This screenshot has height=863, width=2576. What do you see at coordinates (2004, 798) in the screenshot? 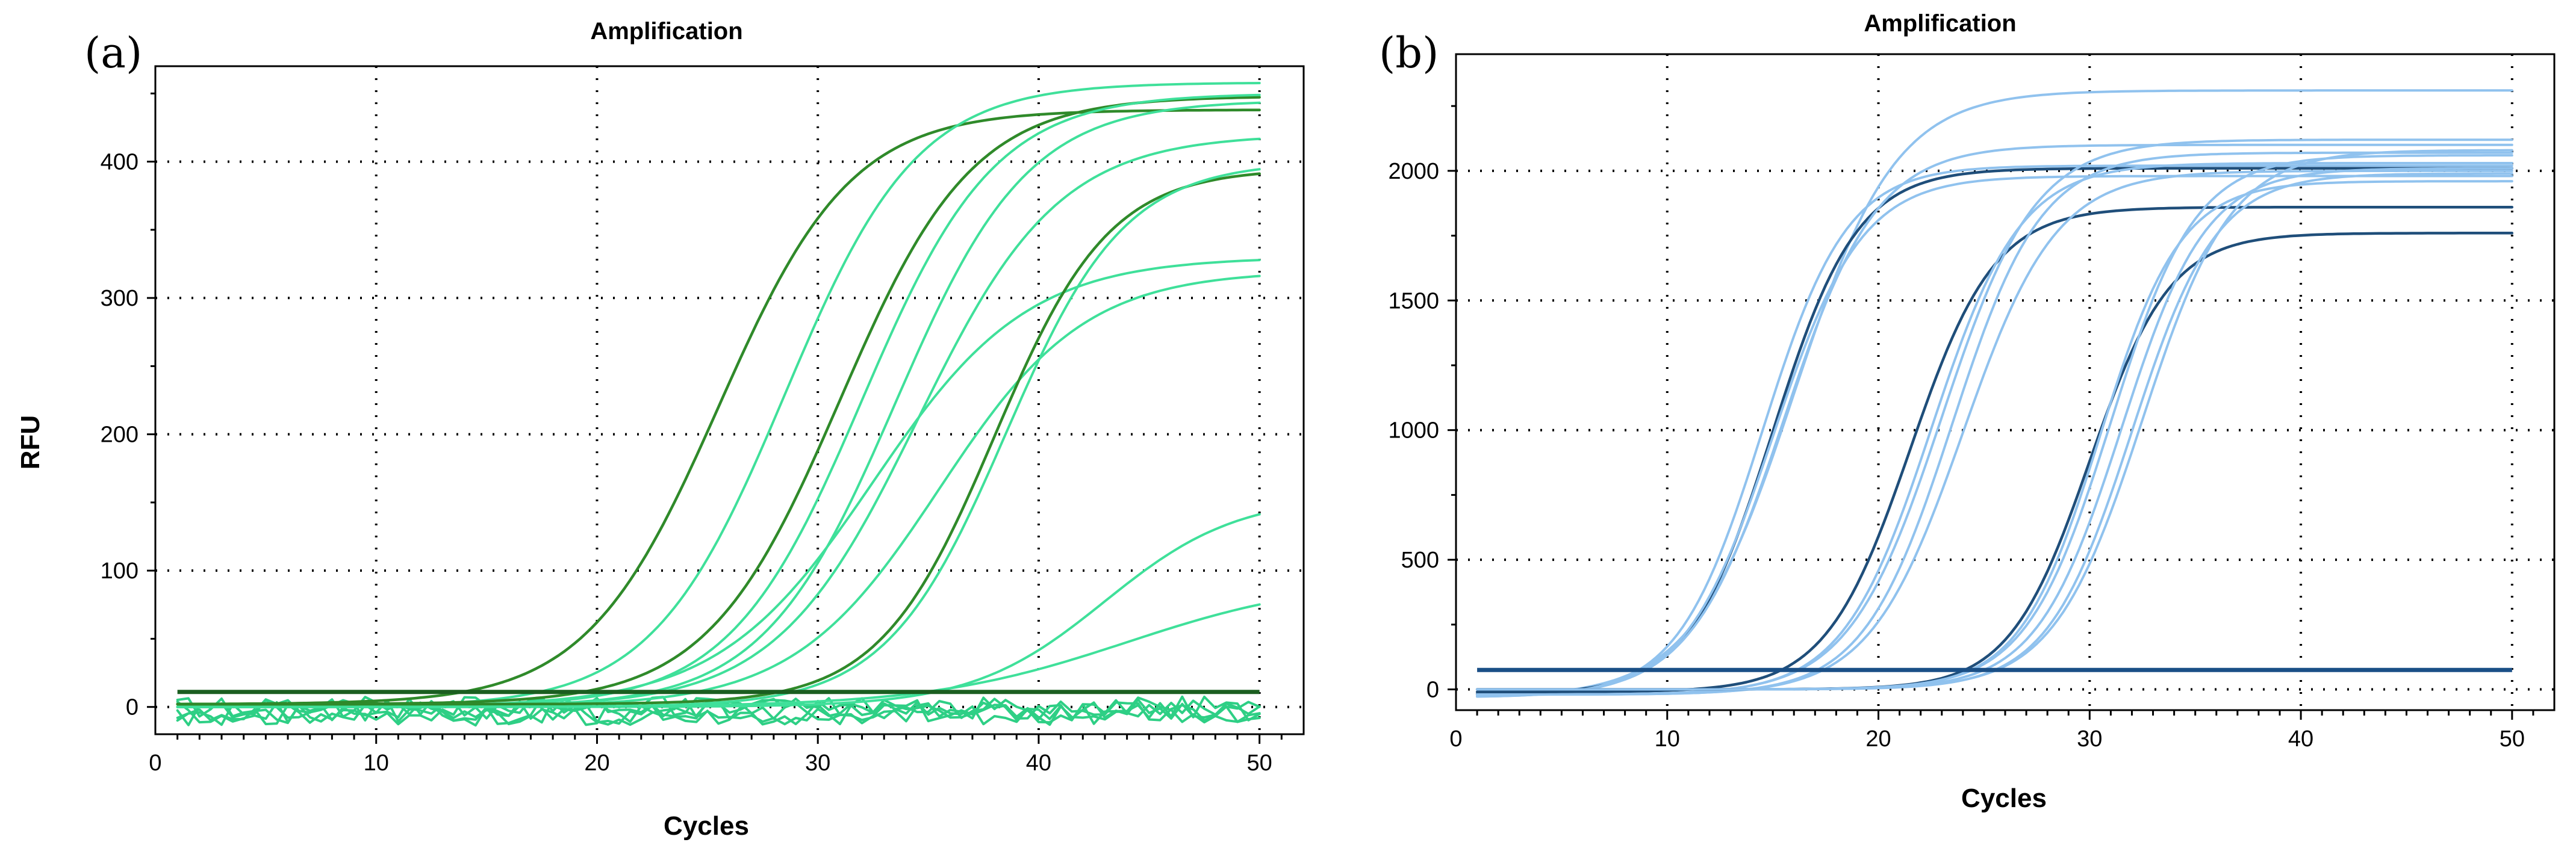
I see `panel-b-xlabel: Cycles` at bounding box center [2004, 798].